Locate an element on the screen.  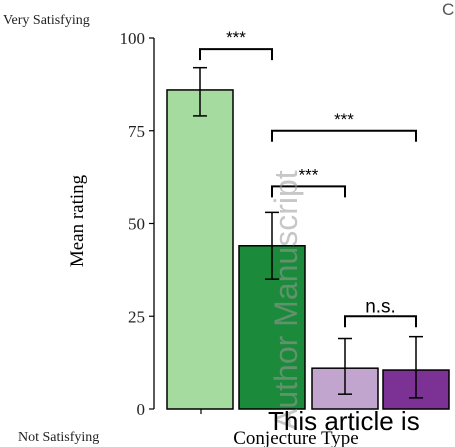
x-axis-label: Conjecture Type is located at coordinates (295, 437).